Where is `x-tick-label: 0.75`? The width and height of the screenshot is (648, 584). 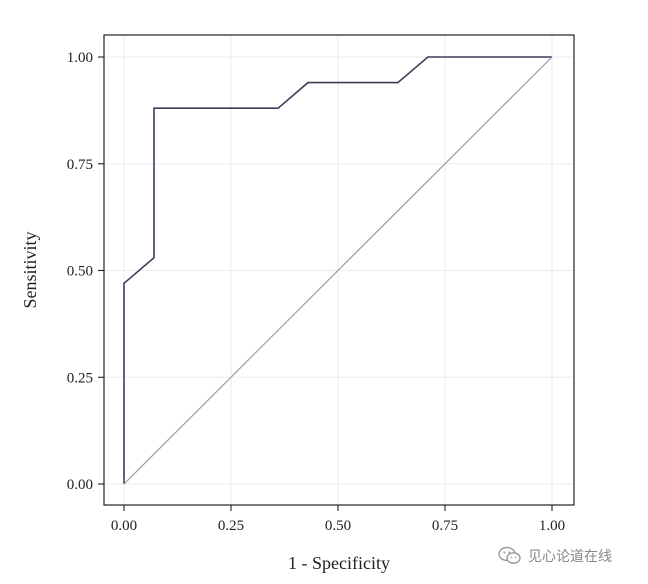 x-tick-label: 0.75 is located at coordinates (445, 526).